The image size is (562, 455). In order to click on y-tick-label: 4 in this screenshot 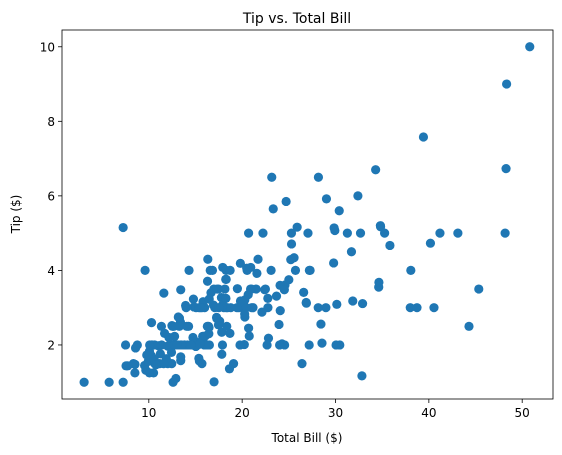, I will do `click(51, 271)`.